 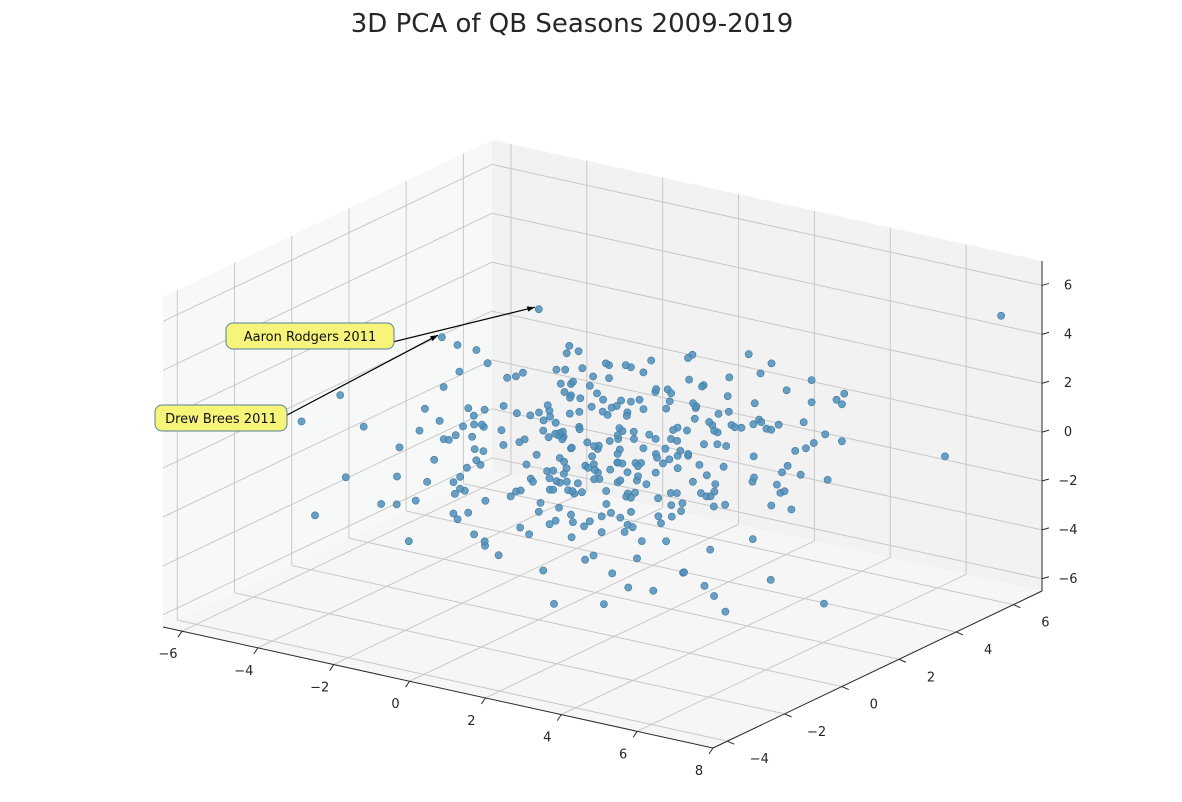 What do you see at coordinates (221, 419) in the screenshot?
I see `annotation-label: Drew Brees 2011` at bounding box center [221, 419].